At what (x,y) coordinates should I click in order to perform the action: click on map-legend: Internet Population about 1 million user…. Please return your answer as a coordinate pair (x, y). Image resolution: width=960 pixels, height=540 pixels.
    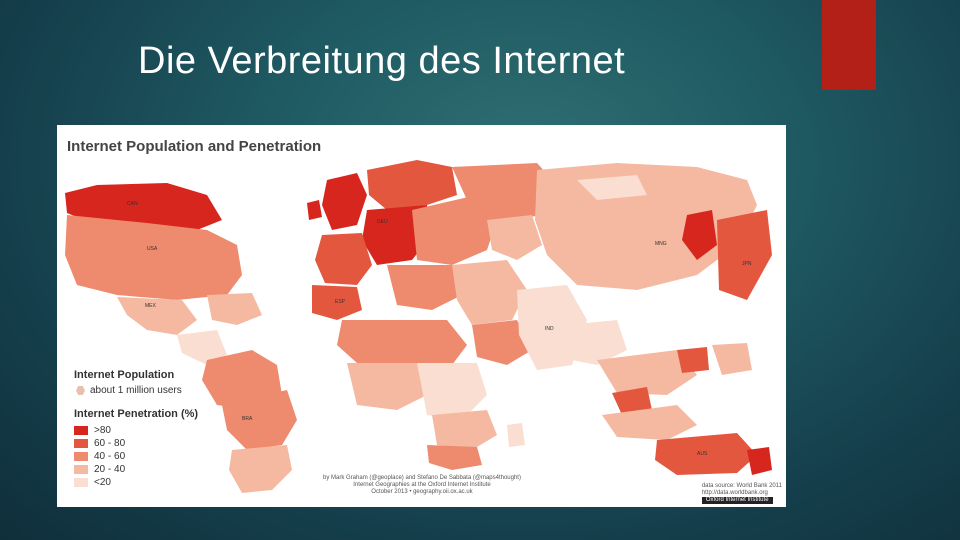
    Looking at the image, I should click on (136, 429).